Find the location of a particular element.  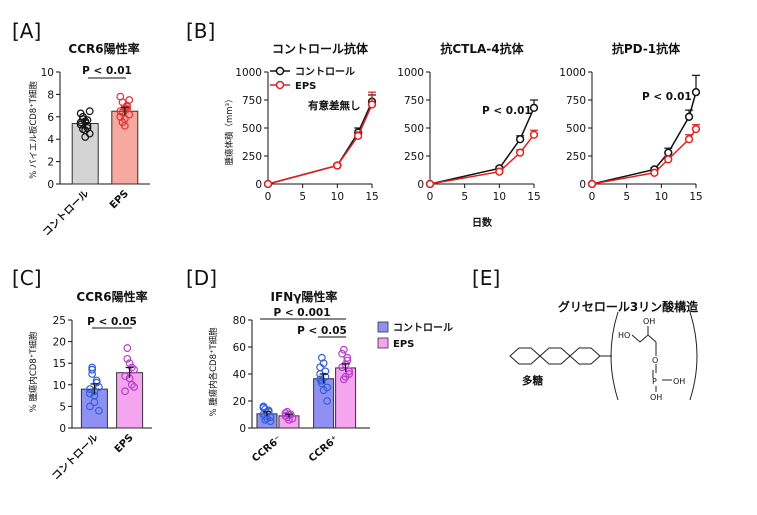

panel-a-pvalue: P < 0.01 is located at coordinates (107, 71).